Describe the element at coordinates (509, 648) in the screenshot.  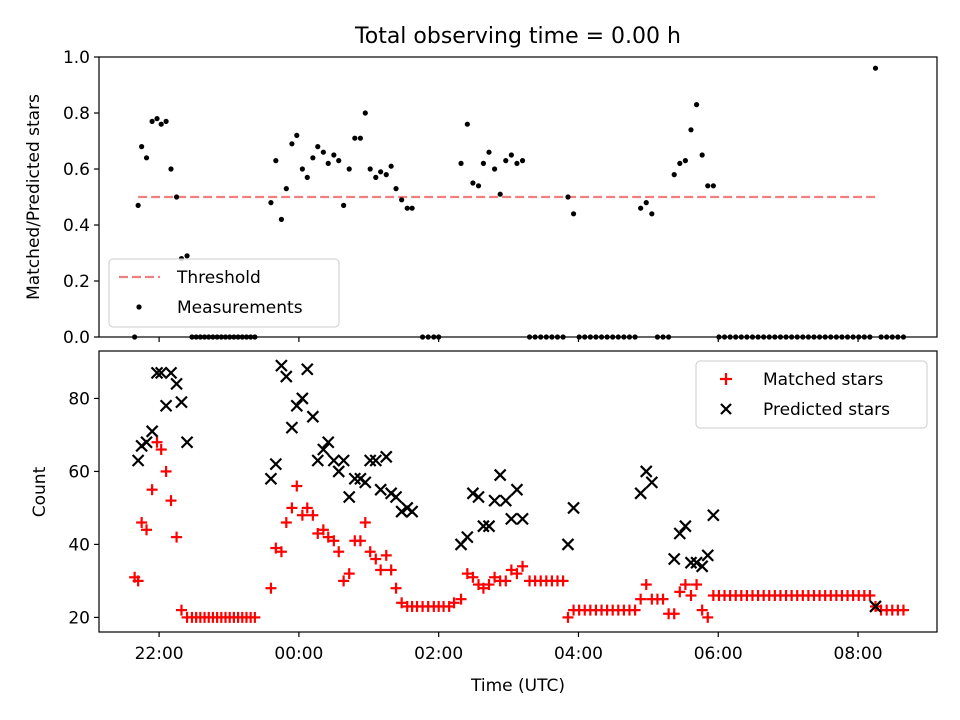
I see `bottom-x-axis: 22:00 00:00 02:00 04:00 06:00 08:00` at that location.